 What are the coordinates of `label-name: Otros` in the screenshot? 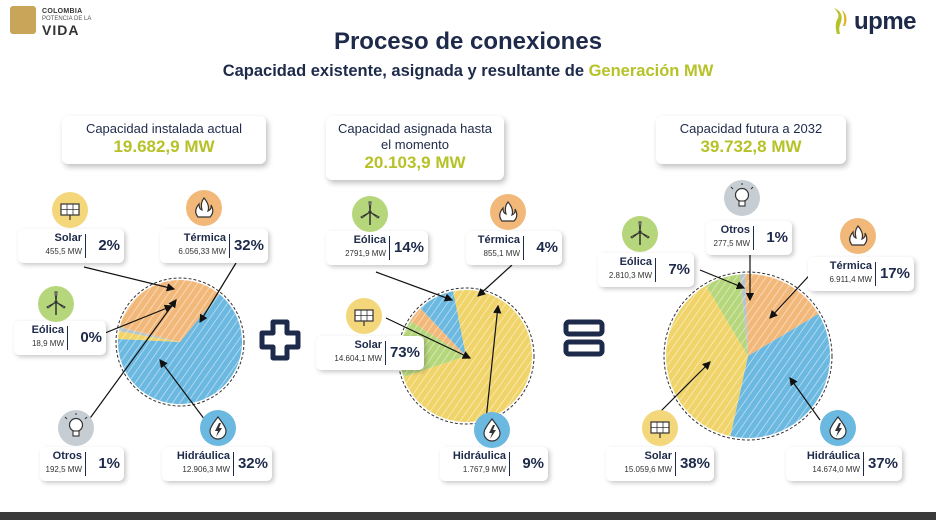 It's located at (67, 456).